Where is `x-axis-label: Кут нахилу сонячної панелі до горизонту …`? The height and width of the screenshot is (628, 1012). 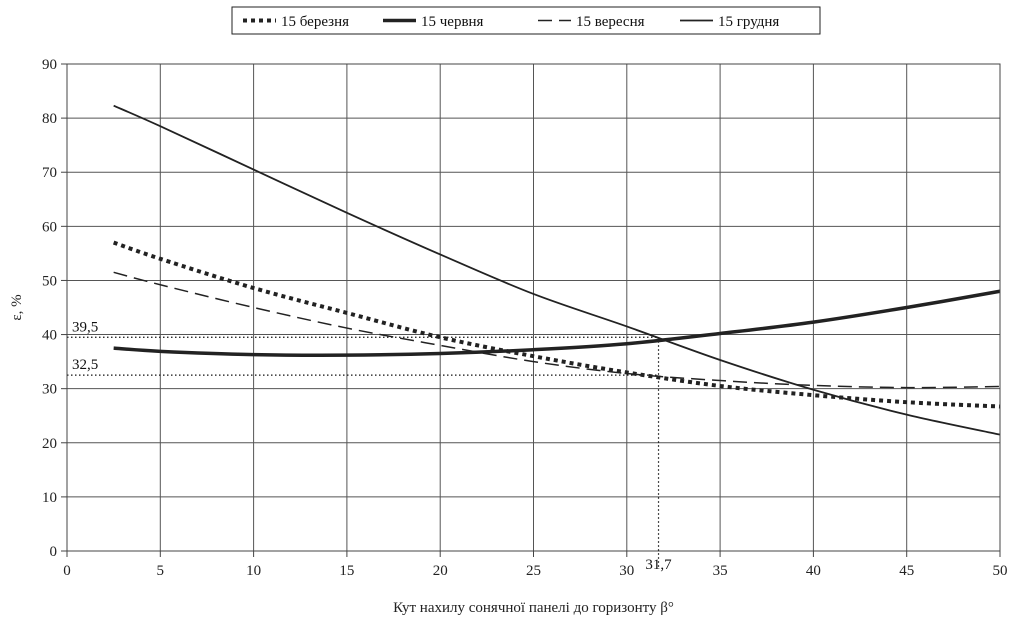
x-axis-label: Кут нахилу сонячної панелі до горизонту … is located at coordinates (533, 608).